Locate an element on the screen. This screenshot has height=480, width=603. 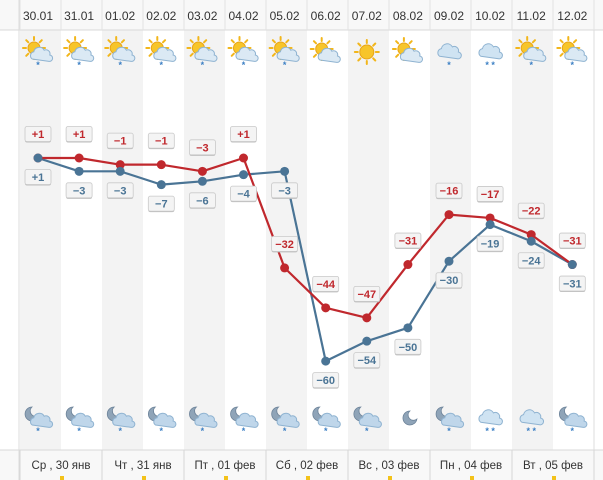
partly-sunny-icon is located at coordinates (407, 50).